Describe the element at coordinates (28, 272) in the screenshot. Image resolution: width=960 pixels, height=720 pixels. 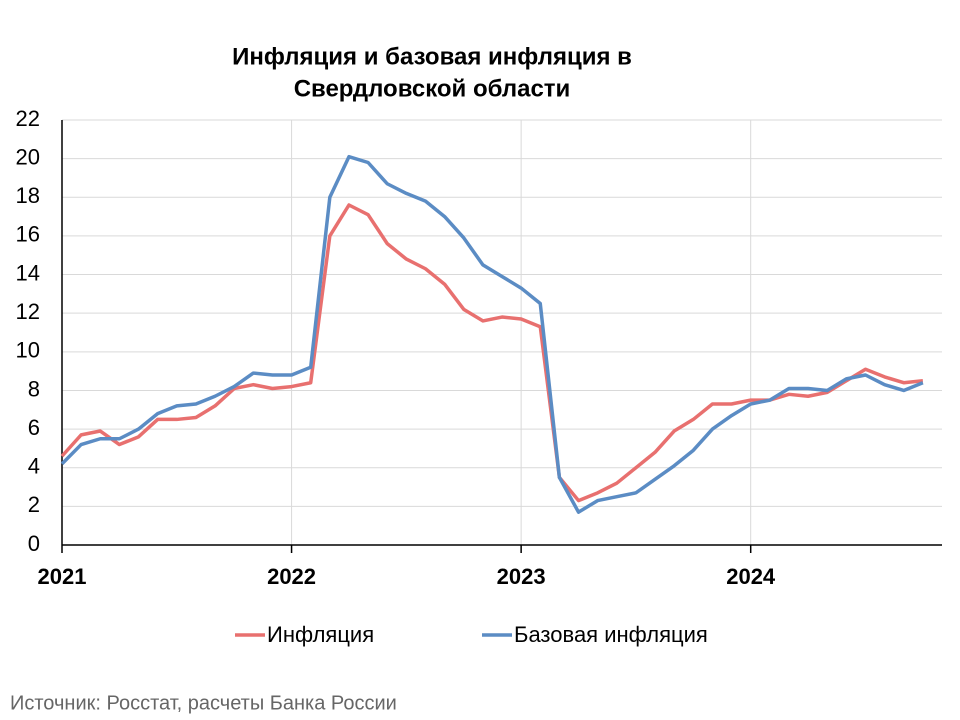
I see `y-tick-label: 14` at that location.